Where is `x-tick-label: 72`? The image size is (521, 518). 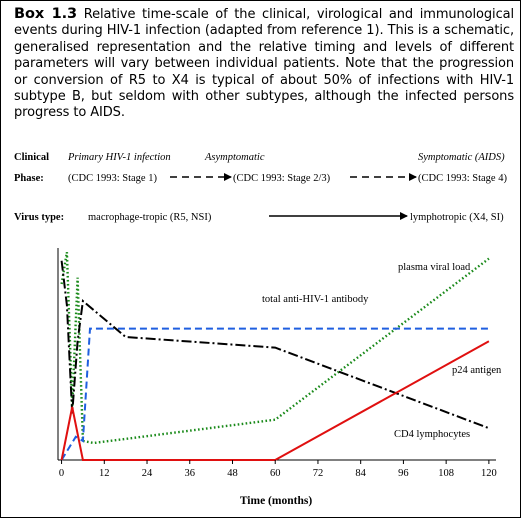 x-tick-label: 72 is located at coordinates (318, 473).